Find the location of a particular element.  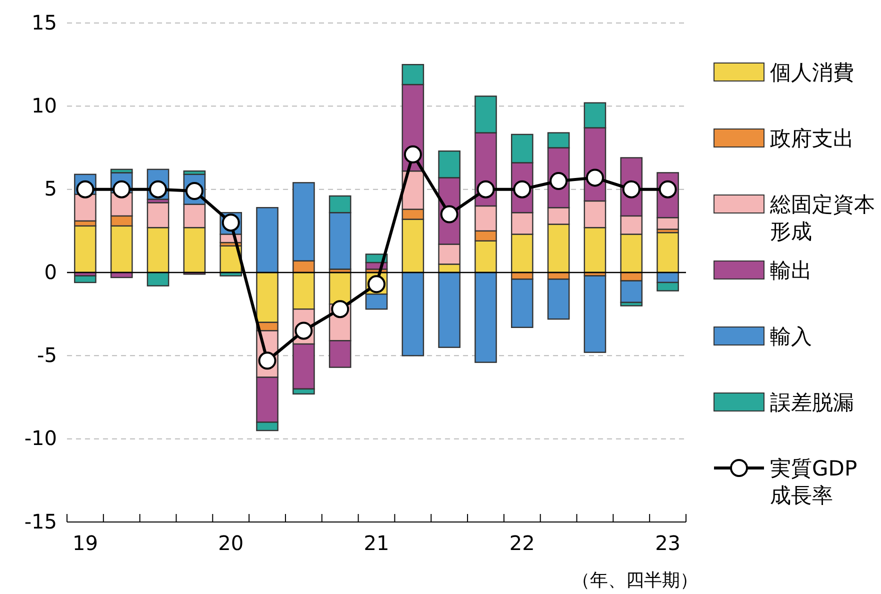

x-tick-label: 21 is located at coordinates (377, 543).